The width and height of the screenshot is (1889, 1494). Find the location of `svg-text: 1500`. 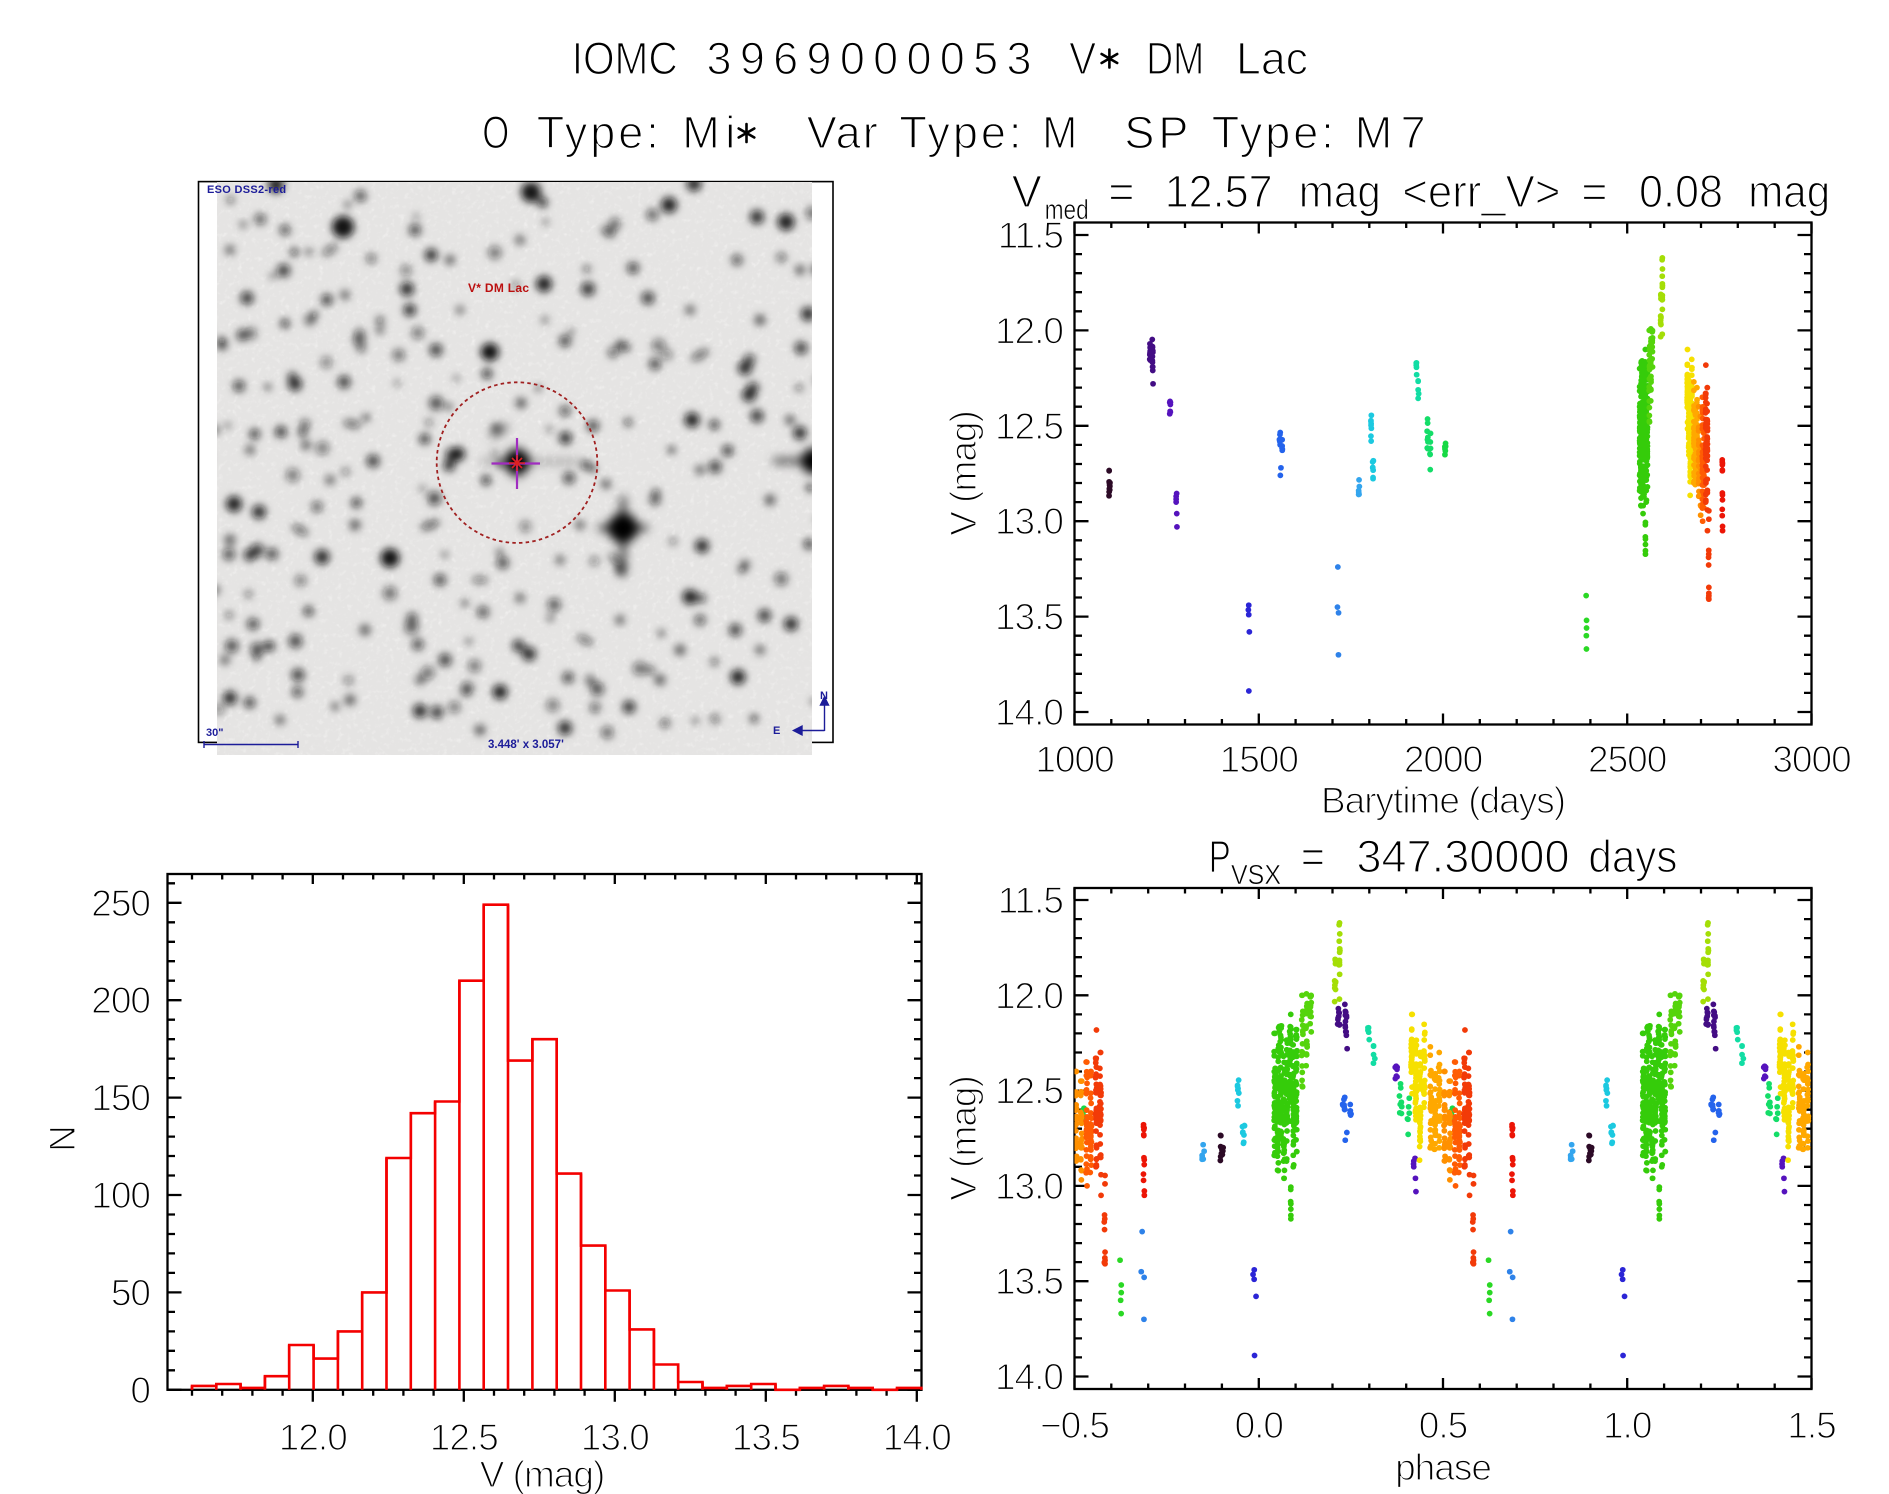

svg-text: 1500 is located at coordinates (1259, 759).